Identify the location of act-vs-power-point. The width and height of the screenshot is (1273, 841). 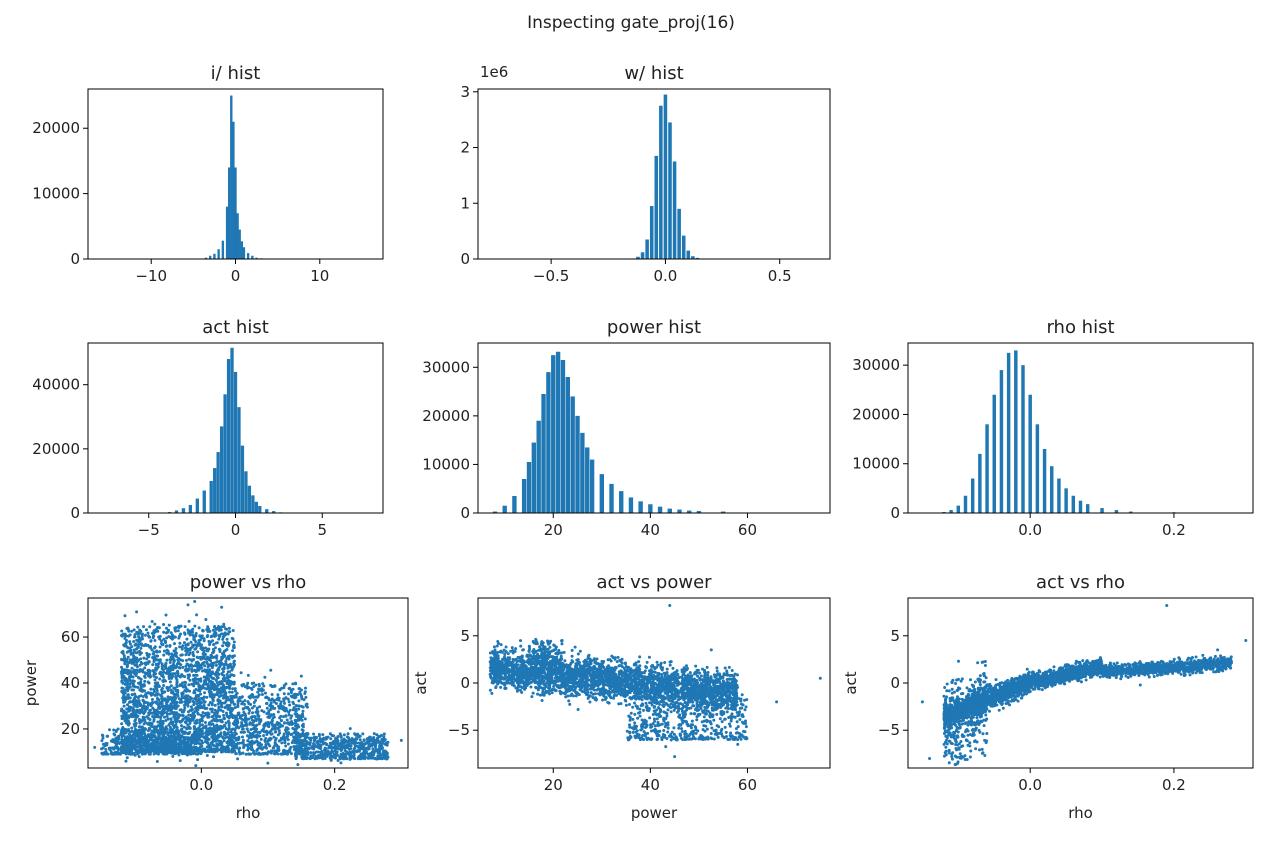
(645, 671).